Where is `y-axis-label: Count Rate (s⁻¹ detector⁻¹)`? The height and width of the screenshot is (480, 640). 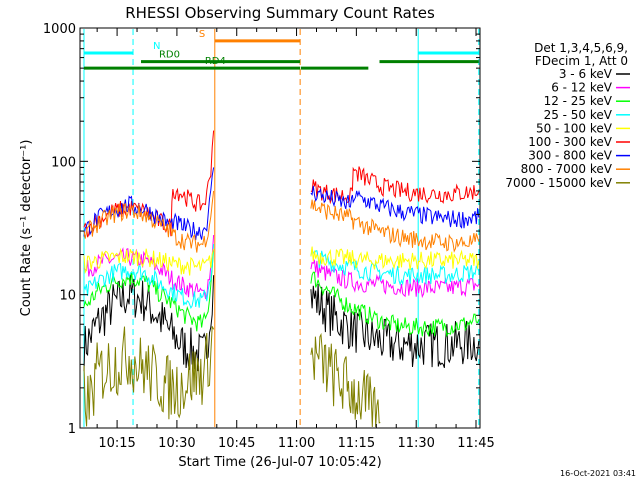
y-axis-label: Count Rate (s⁻¹ detector⁻¹) is located at coordinates (26, 228).